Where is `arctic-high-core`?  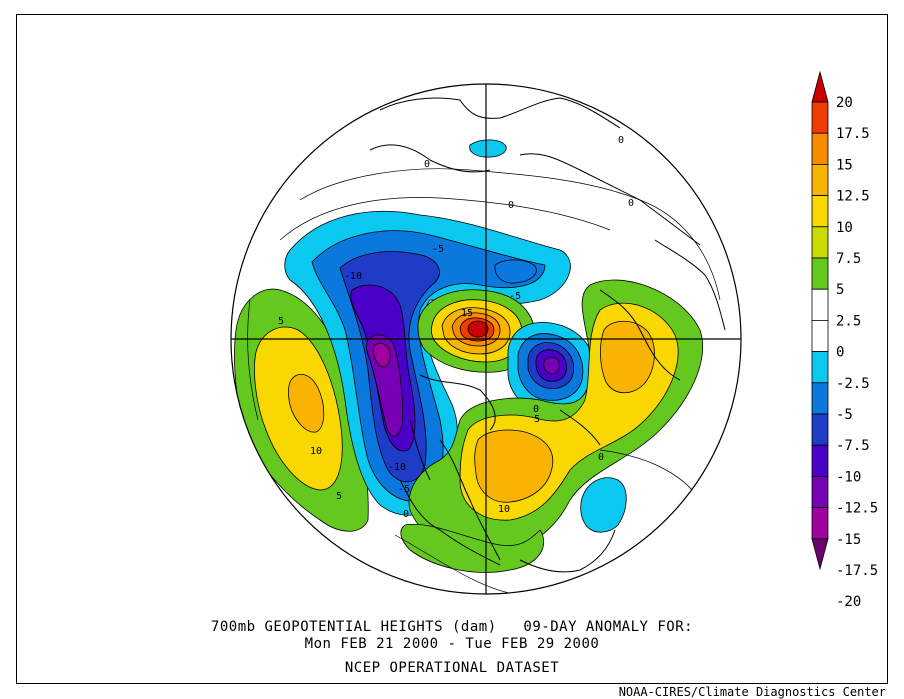
arctic-high-core is located at coordinates (478, 329).